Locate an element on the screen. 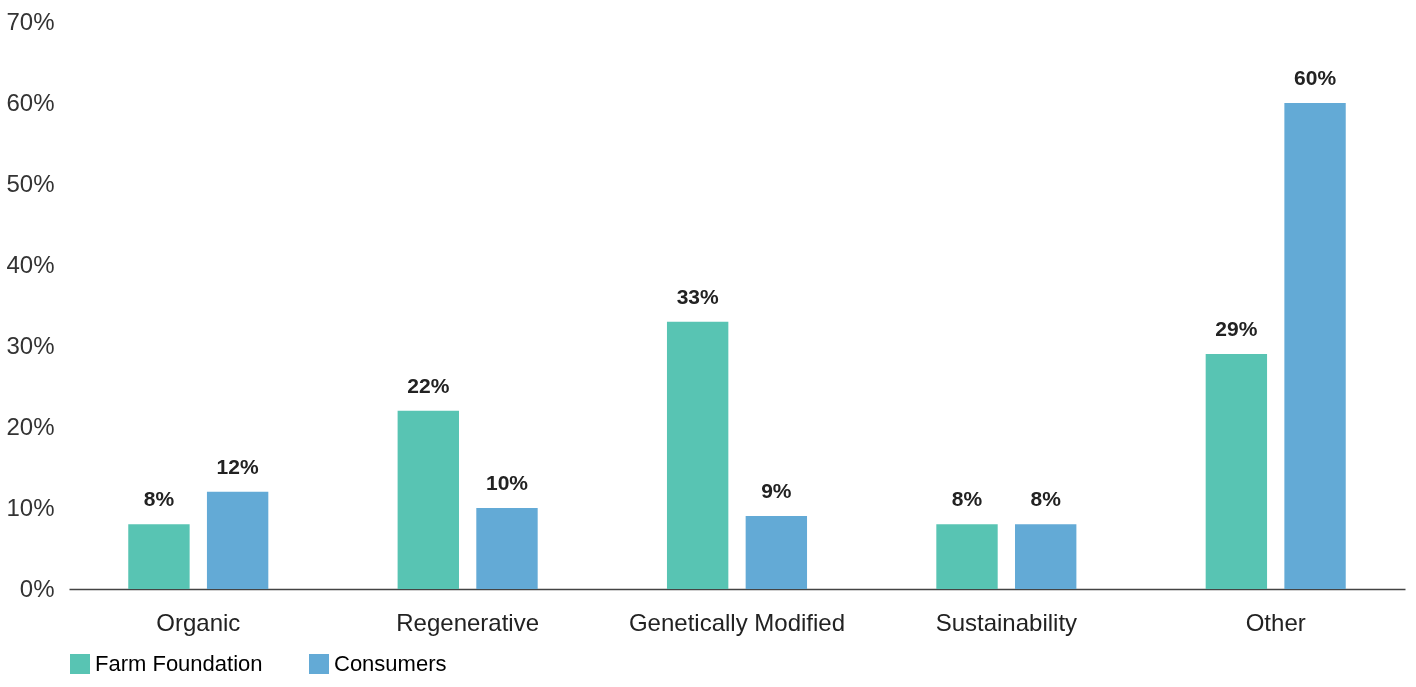 The image size is (1416, 687). y-tick-label: 30% is located at coordinates (30, 345).